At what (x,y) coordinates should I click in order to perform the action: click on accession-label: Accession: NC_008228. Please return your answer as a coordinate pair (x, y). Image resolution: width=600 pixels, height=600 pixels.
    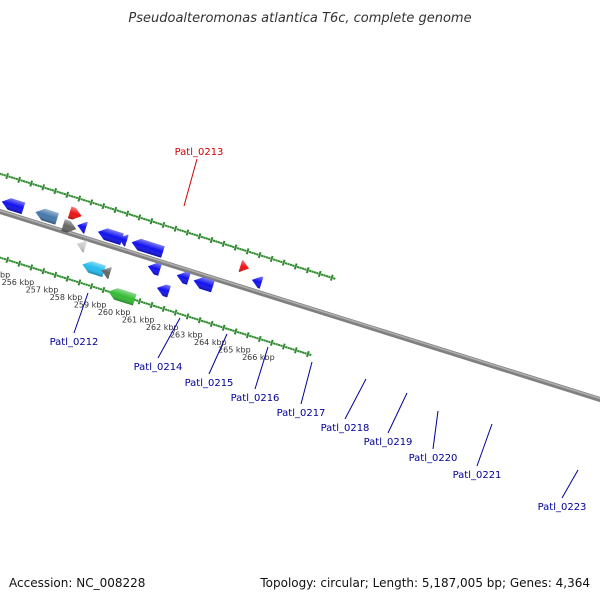
    Looking at the image, I should click on (77, 583).